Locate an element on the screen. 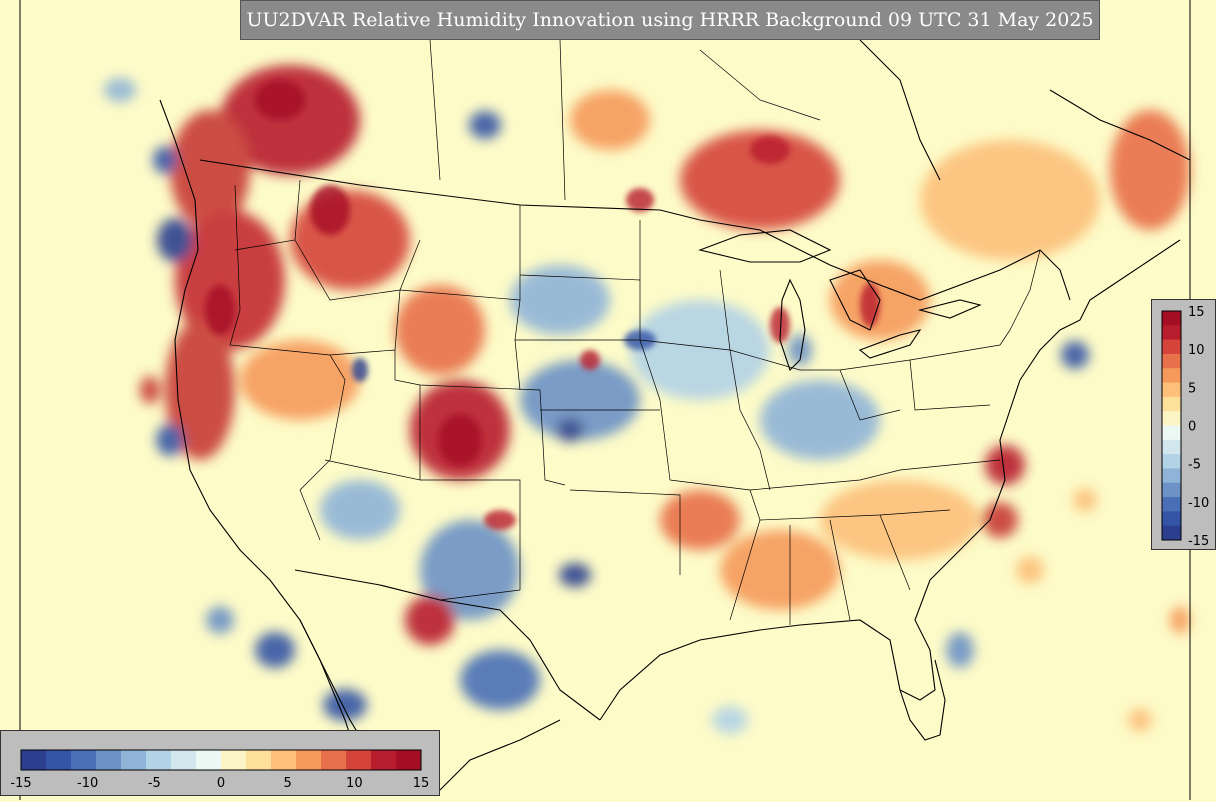 Image resolution: width=1216 pixels, height=802 pixels. colorbar-v-border is located at coordinates (1171, 425).